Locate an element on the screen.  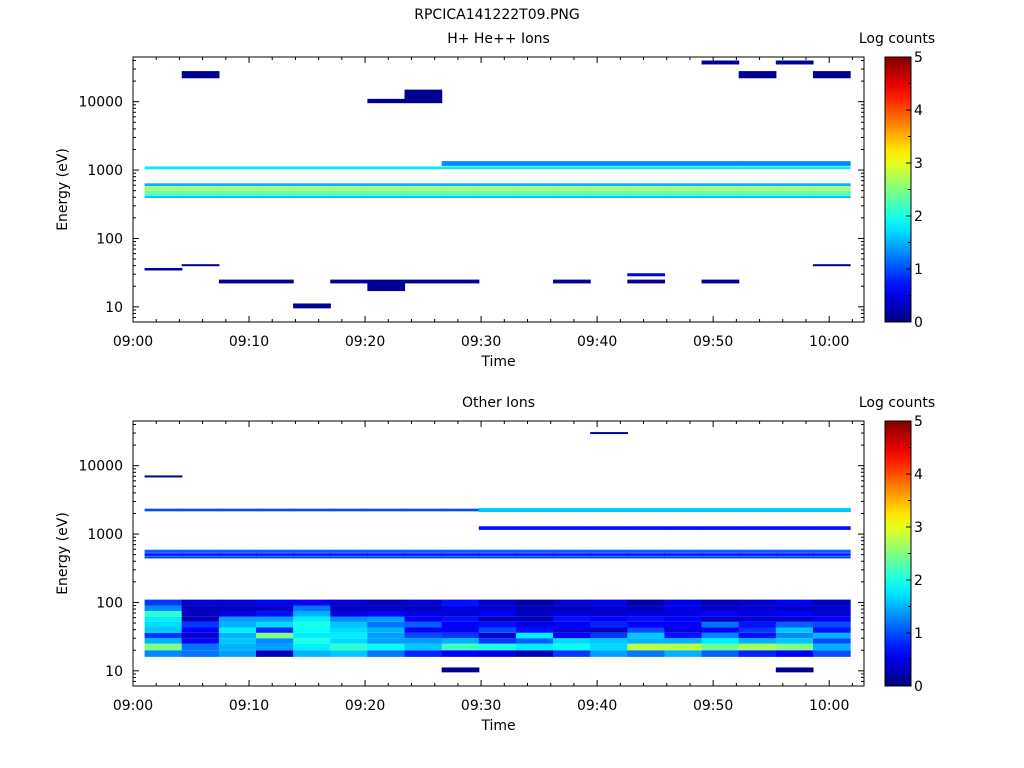
y-tick-label: 10000 is located at coordinates (100, 467).